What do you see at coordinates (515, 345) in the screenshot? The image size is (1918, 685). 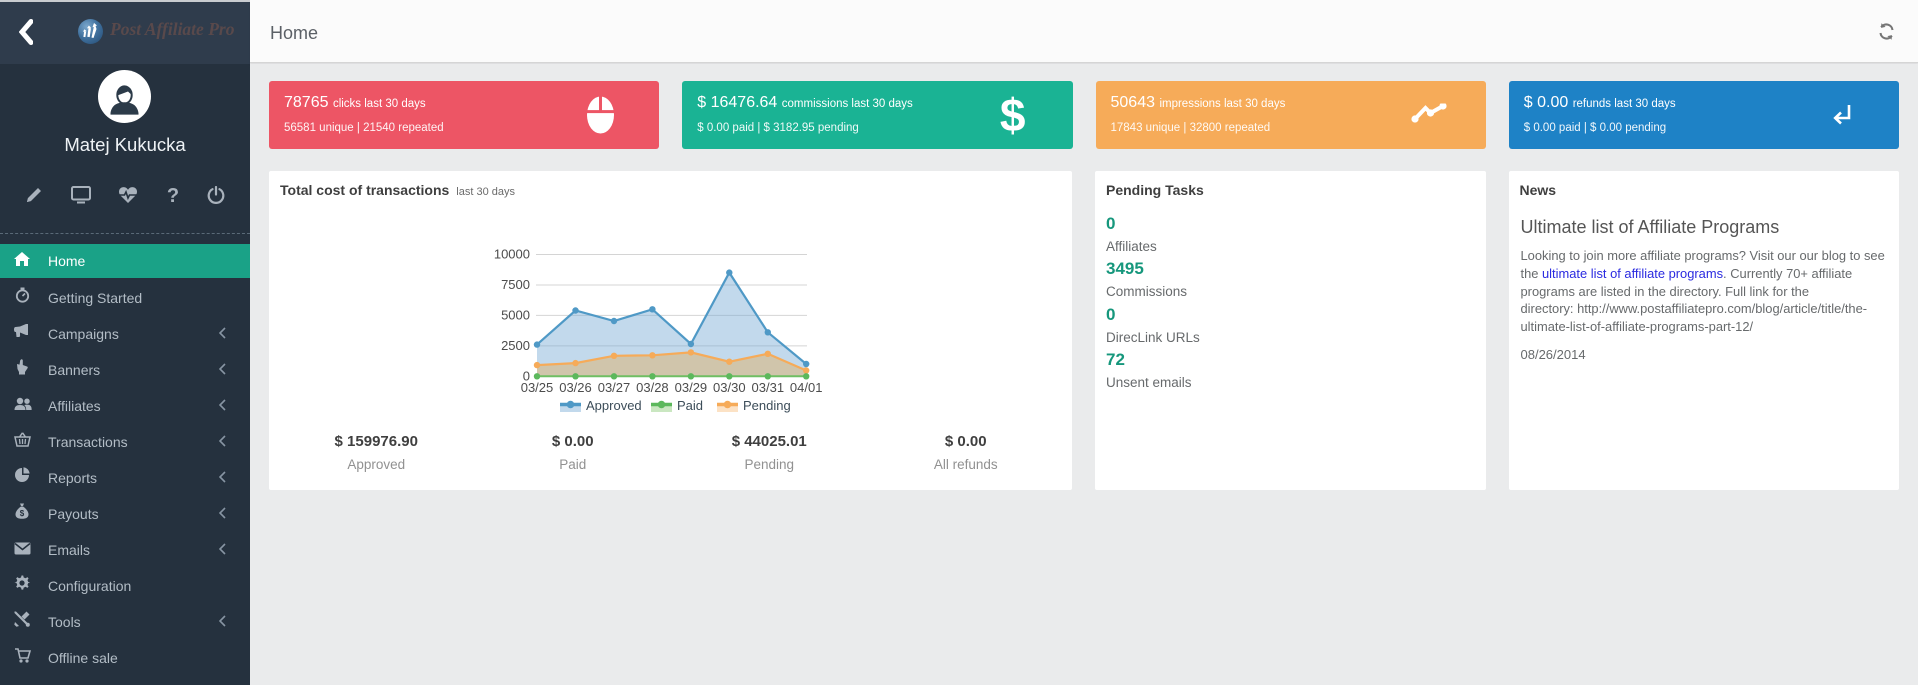 I see `svg-text: 2500` at bounding box center [515, 345].